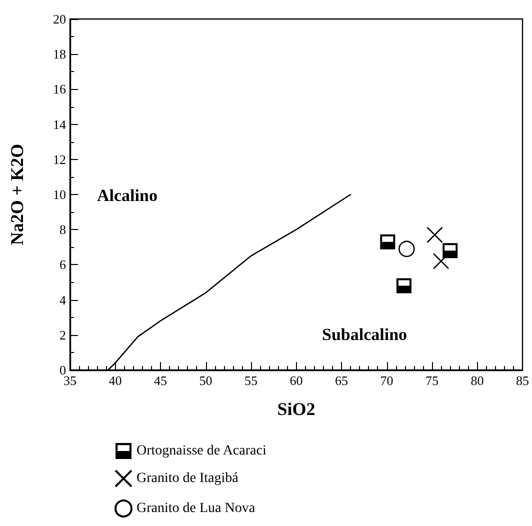 The height and width of the screenshot is (526, 532). I want to click on x-tick-label: 85, so click(522, 380).